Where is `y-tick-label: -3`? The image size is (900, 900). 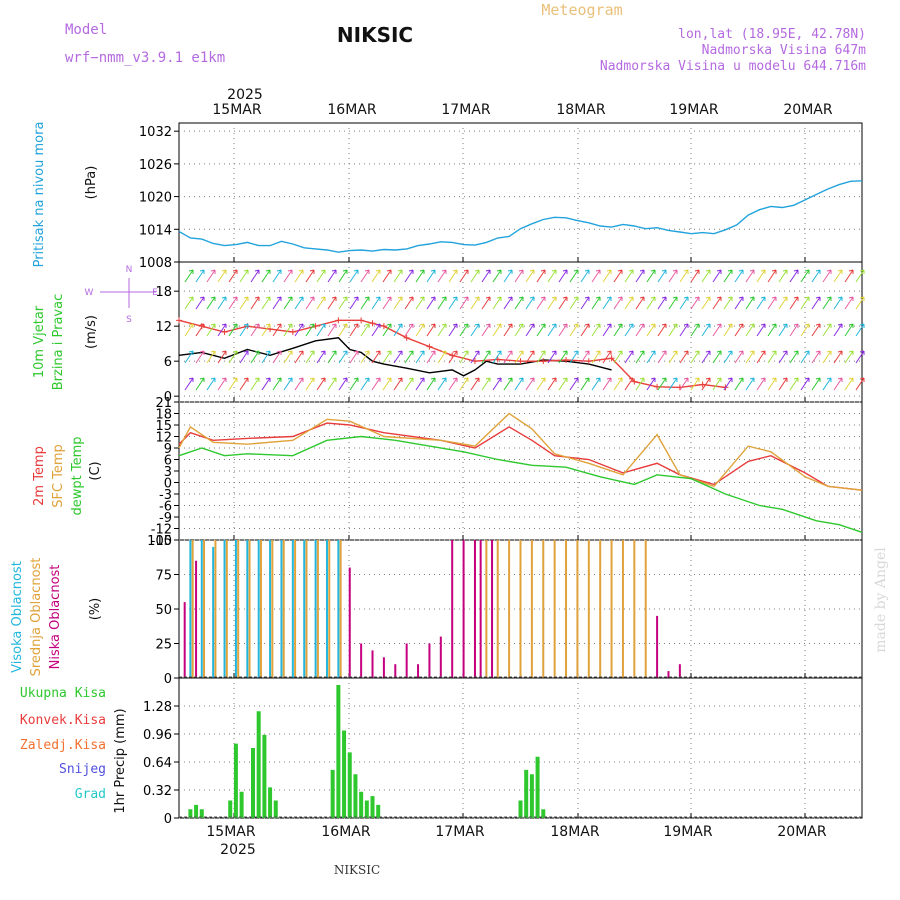
y-tick-label: -3 is located at coordinates (165, 495).